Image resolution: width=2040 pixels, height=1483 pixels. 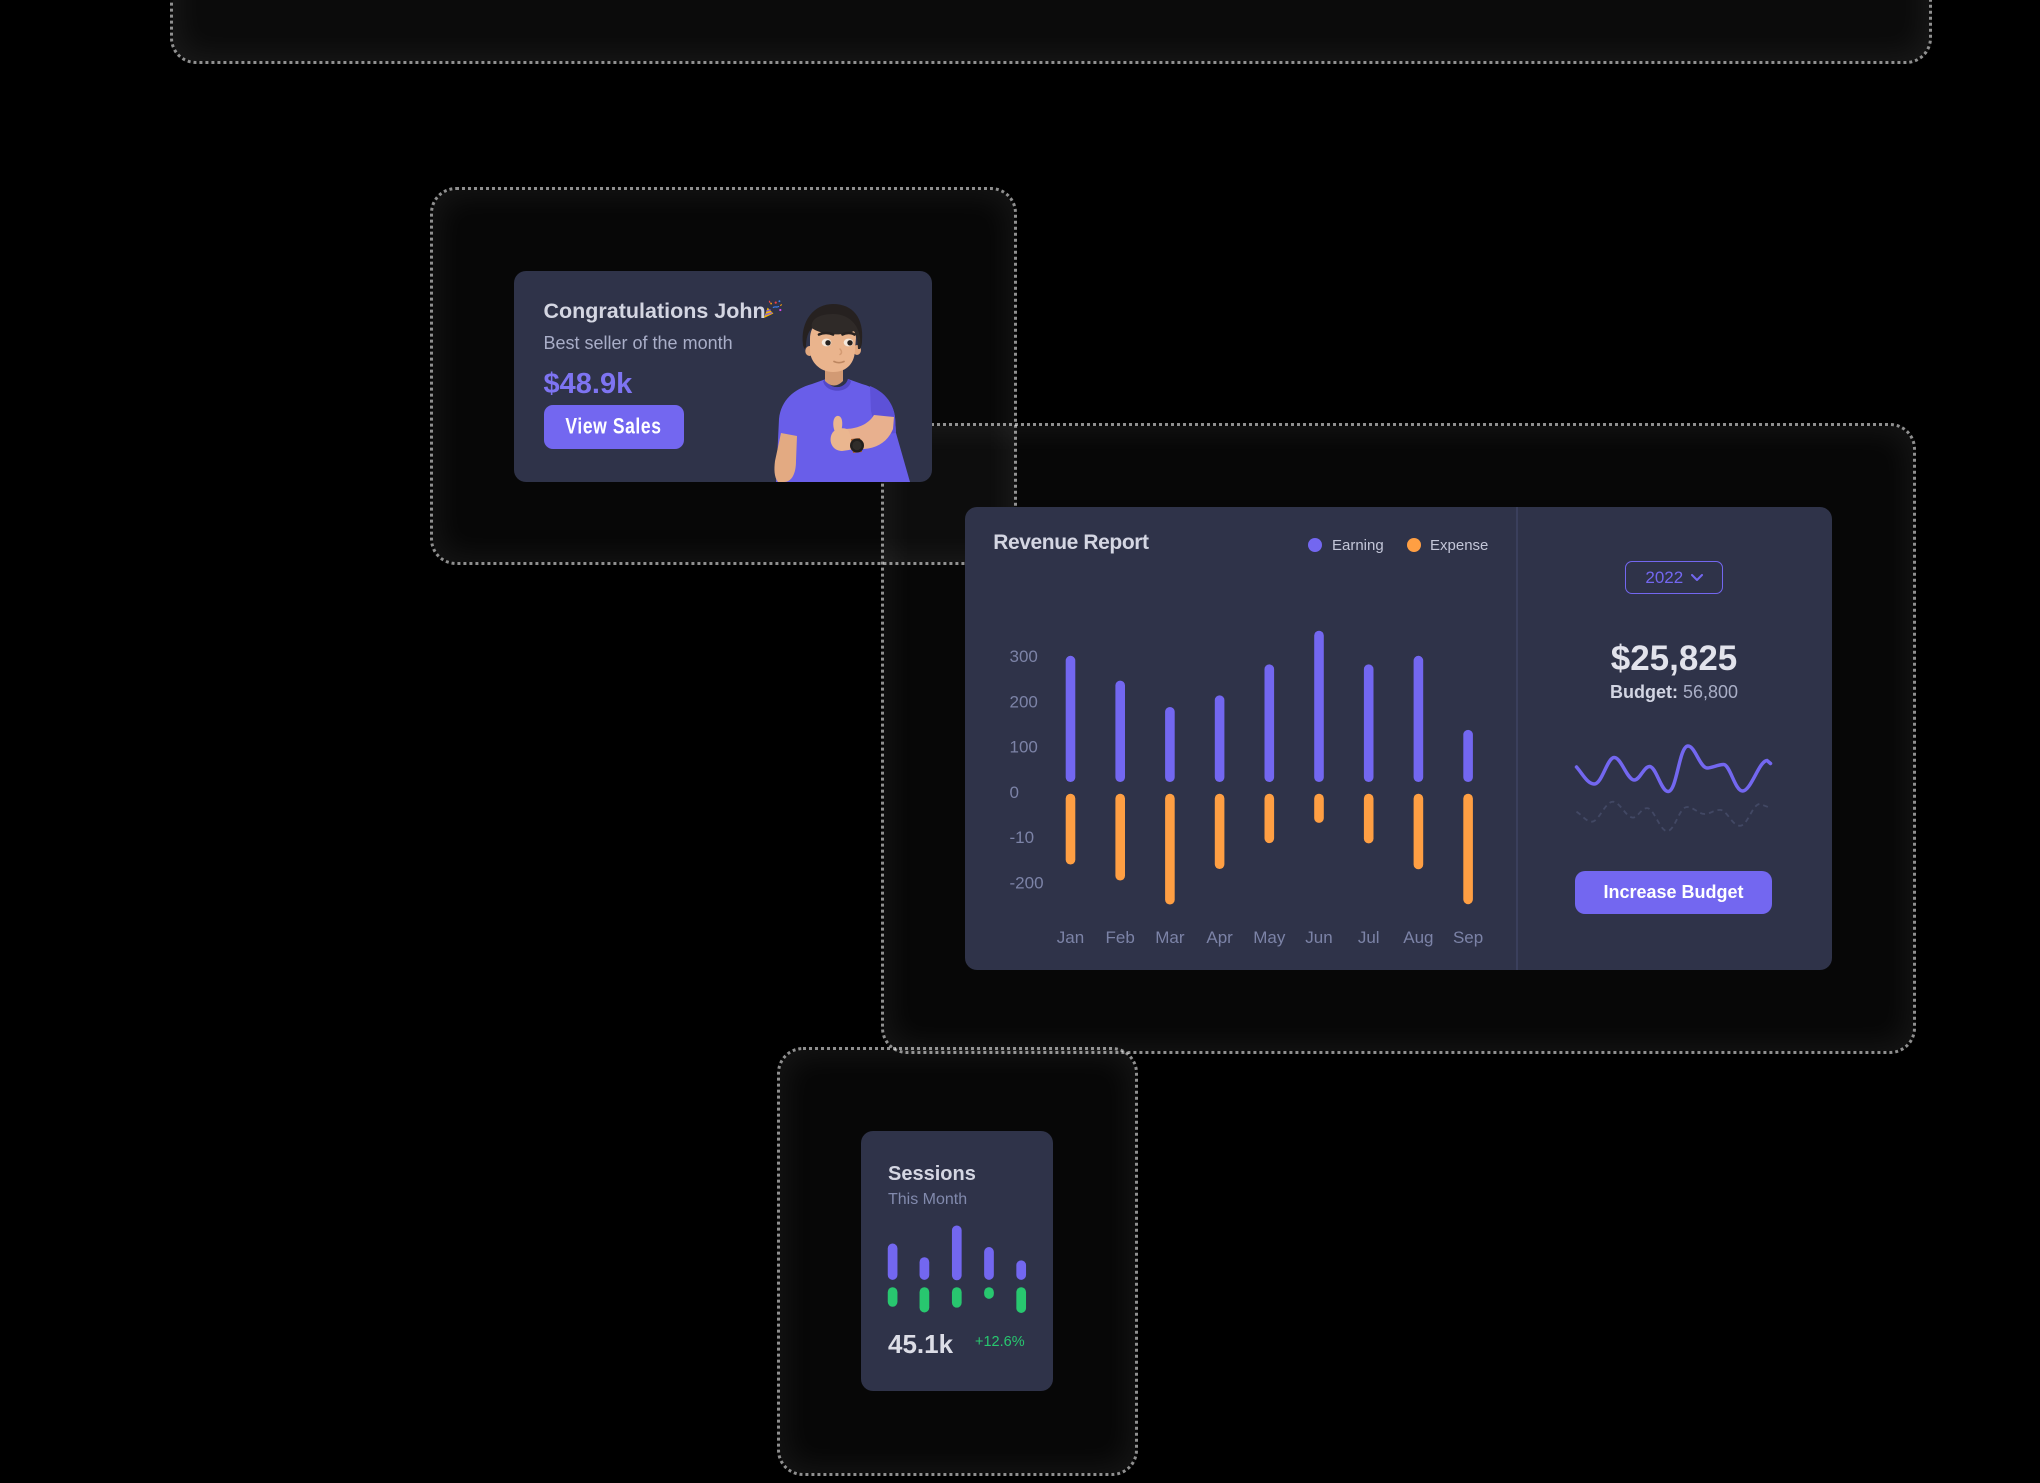 I want to click on svg-text: Jan, so click(x=1069, y=937).